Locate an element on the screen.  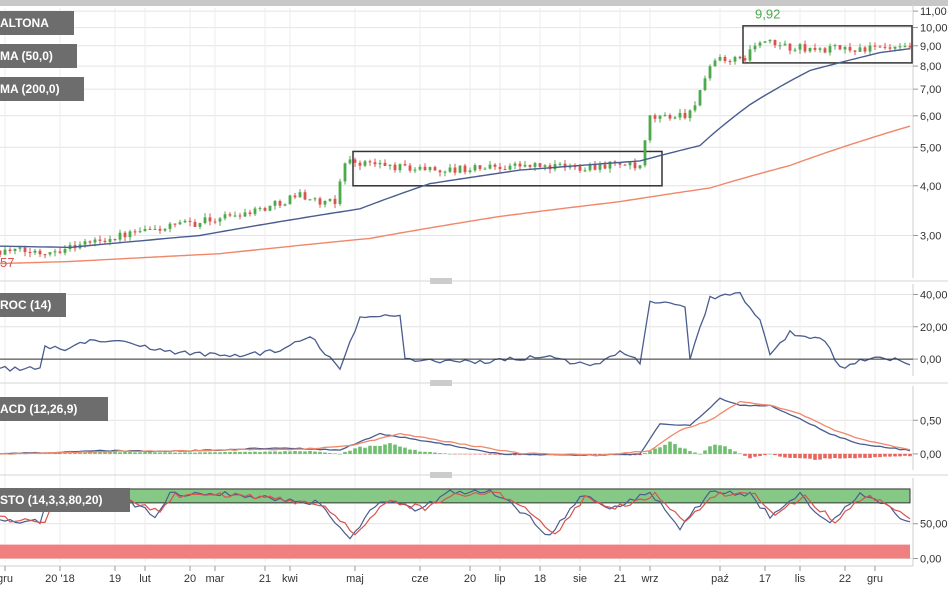
y-tick-label: 0,00 is located at coordinates (930, 360).